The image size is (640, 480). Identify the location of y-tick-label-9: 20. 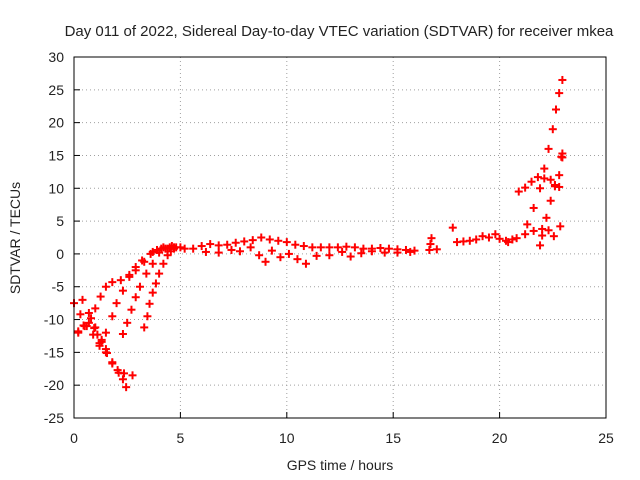
(56, 123).